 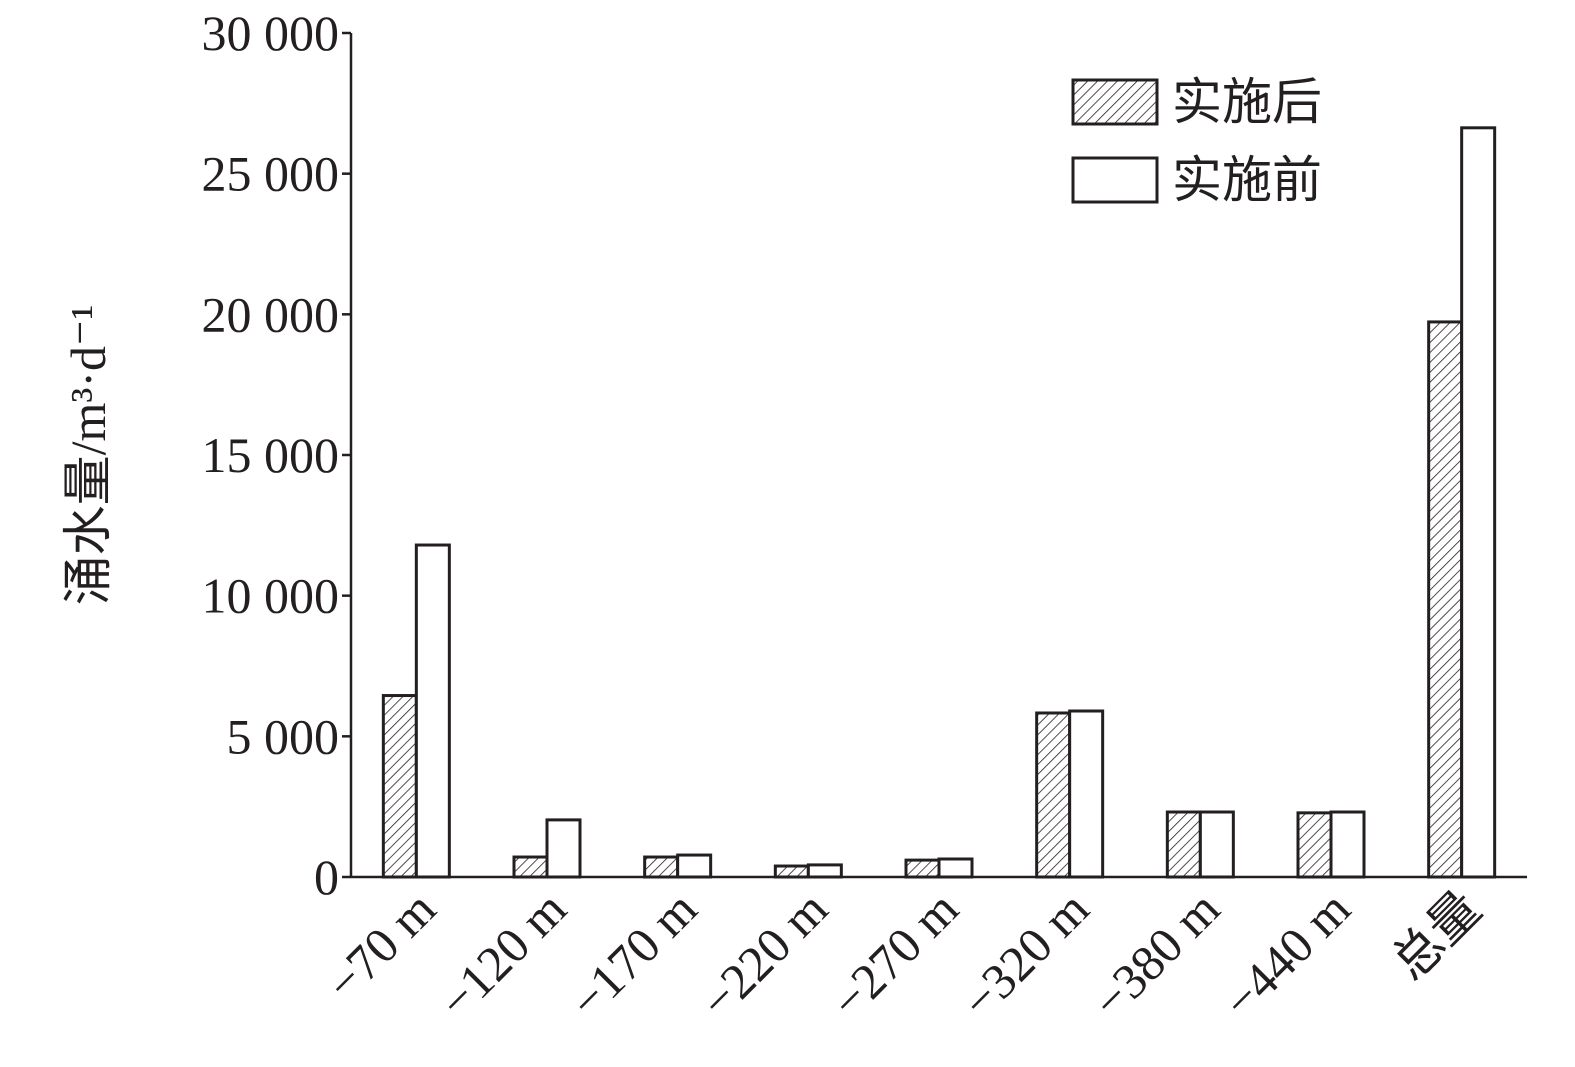 I want to click on y-tick-label: 5 000, so click(x=283, y=736).